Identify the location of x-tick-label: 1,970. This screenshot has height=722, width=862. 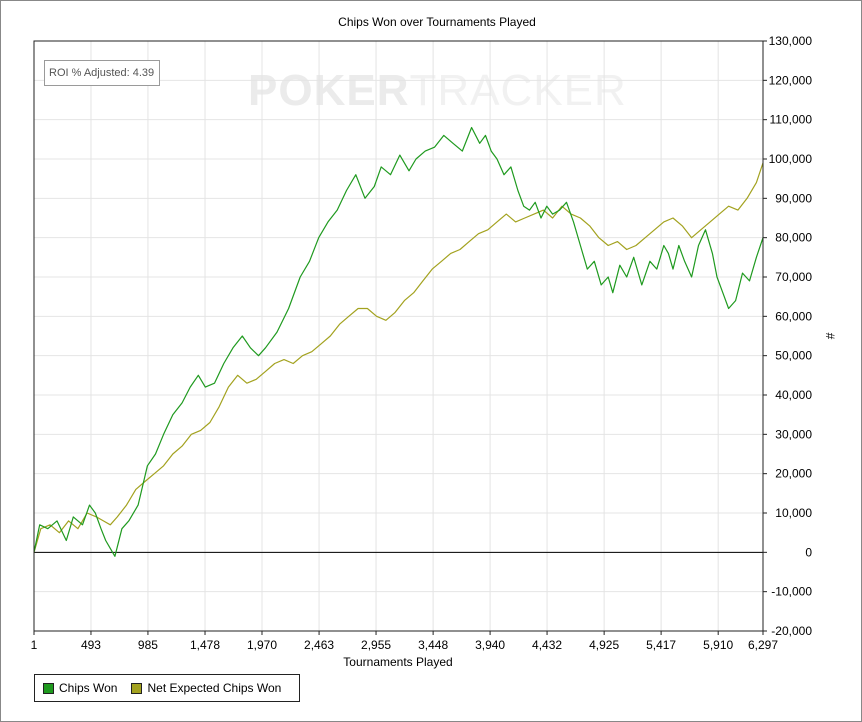
(262, 645).